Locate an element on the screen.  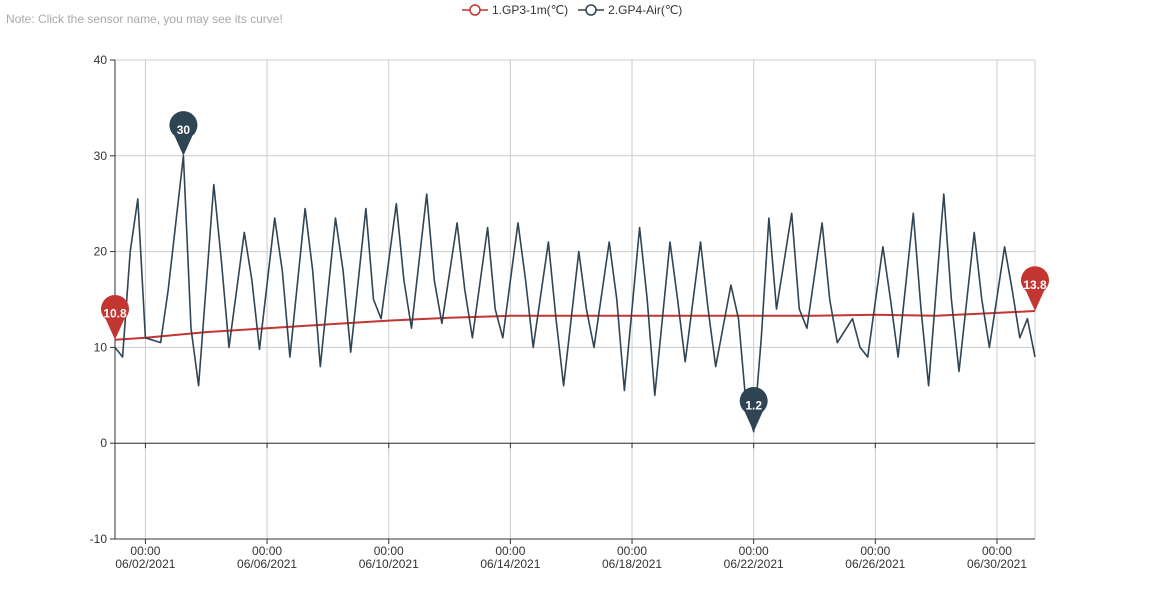
marker-series2-max-shape is located at coordinates (183, 133).